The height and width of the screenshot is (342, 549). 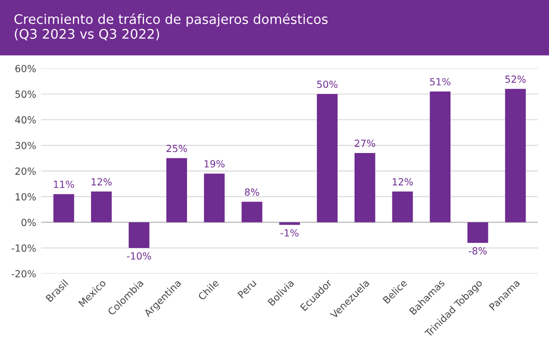 What do you see at coordinates (327, 84) in the screenshot?
I see `data-label: 50%` at bounding box center [327, 84].